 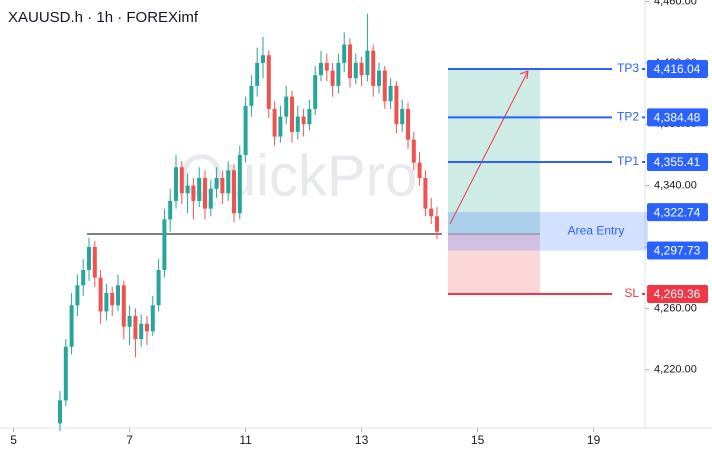 I want to click on level-name: TP3, so click(x=628, y=68).